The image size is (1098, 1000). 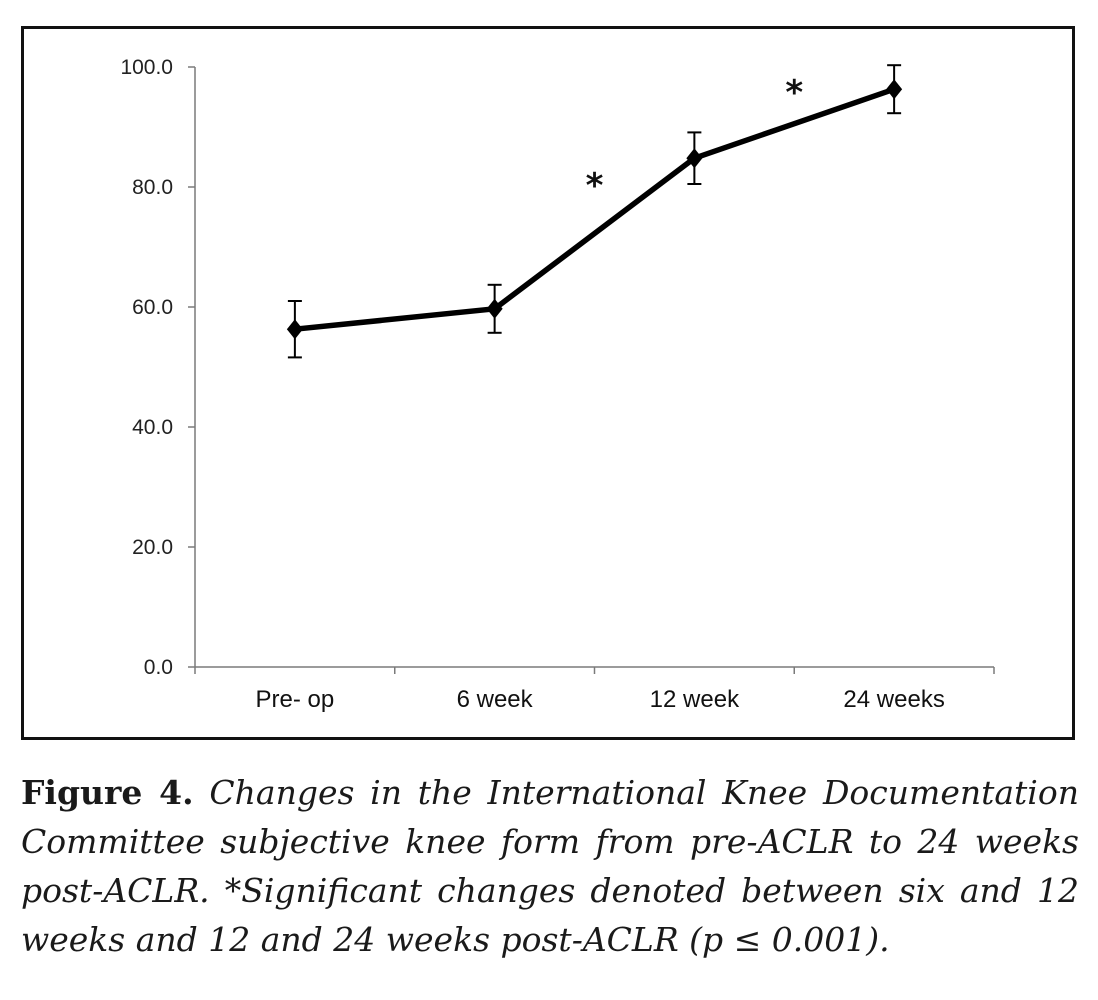 I want to click on x-tick-label: 6 week, so click(x=495, y=699).